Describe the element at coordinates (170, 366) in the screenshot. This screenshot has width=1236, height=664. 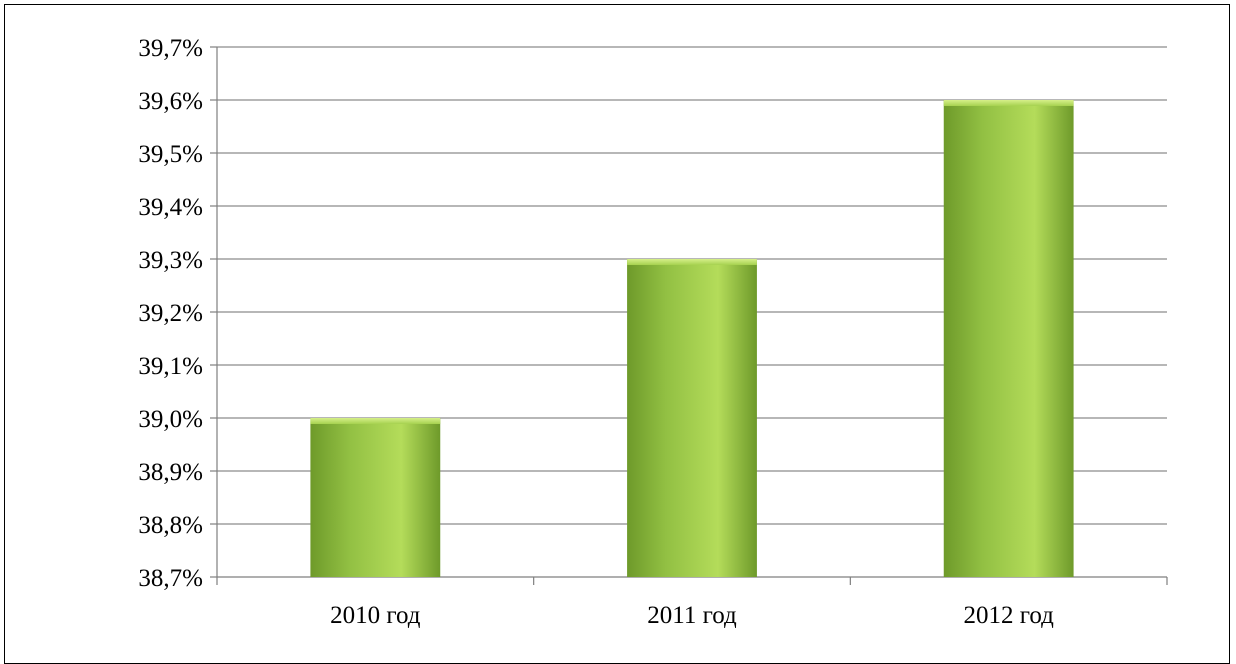
I see `y-tick-label: 39,1%` at that location.